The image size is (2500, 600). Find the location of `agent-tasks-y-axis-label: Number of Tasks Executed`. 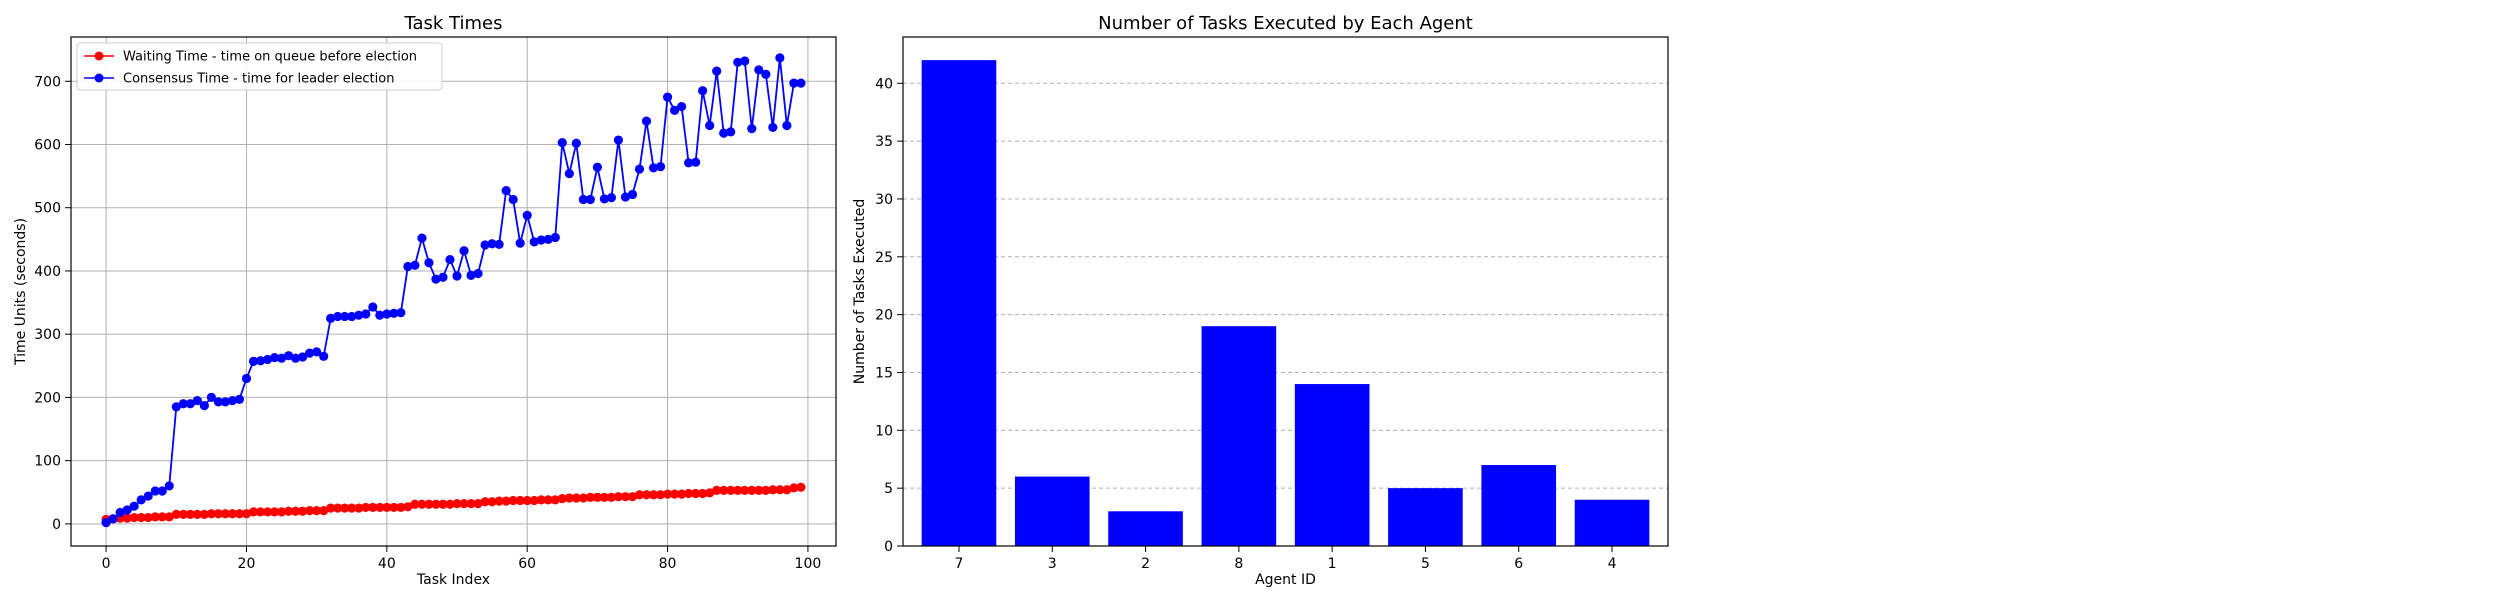

agent-tasks-y-axis-label: Number of Tasks Executed is located at coordinates (860, 291).